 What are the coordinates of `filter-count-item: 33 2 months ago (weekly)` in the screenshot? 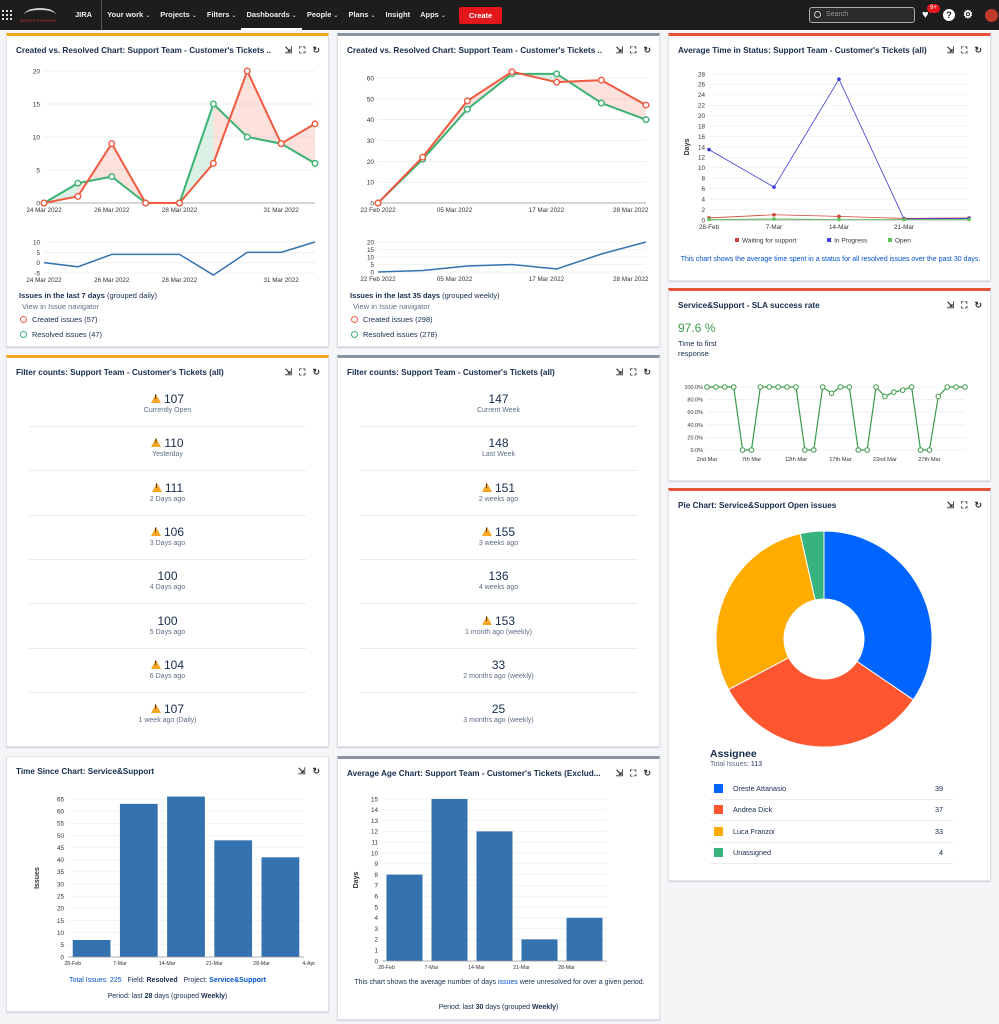 It's located at (498, 669).